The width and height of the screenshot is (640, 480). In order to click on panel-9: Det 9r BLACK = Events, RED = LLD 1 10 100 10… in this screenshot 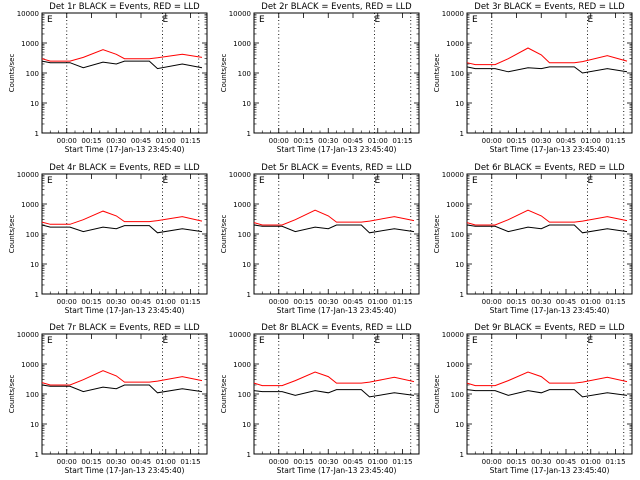, I will do `click(533, 399)`.